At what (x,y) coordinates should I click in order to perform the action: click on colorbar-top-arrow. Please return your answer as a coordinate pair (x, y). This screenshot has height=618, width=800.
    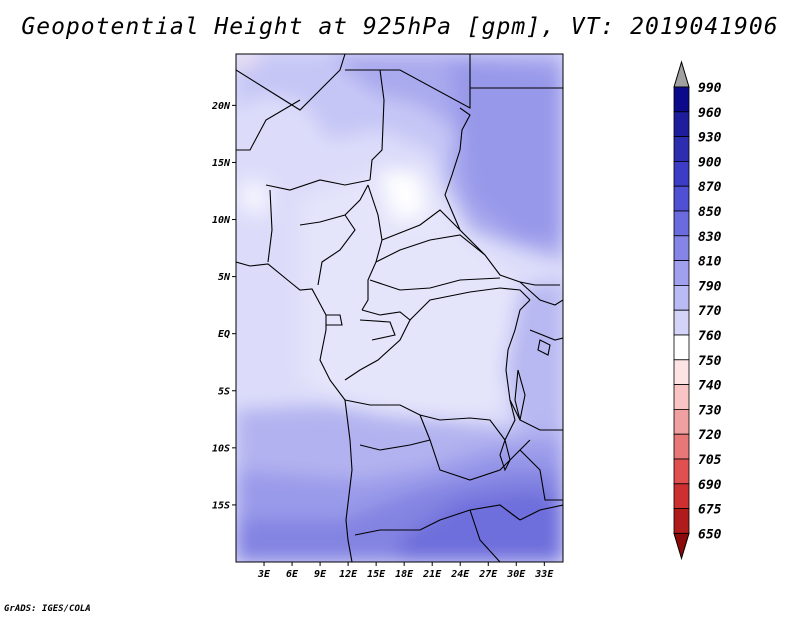
    Looking at the image, I should click on (681, 74).